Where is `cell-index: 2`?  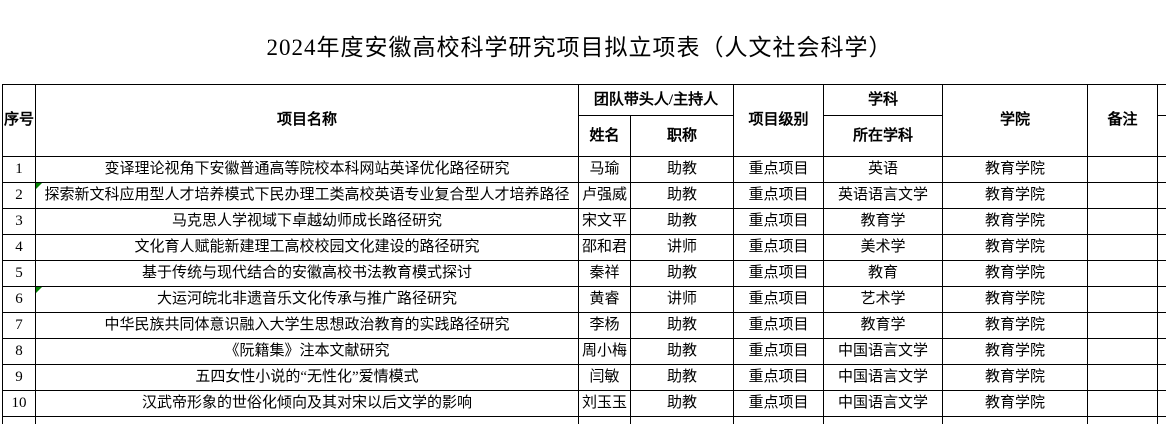 cell-index: 2 is located at coordinates (19, 195).